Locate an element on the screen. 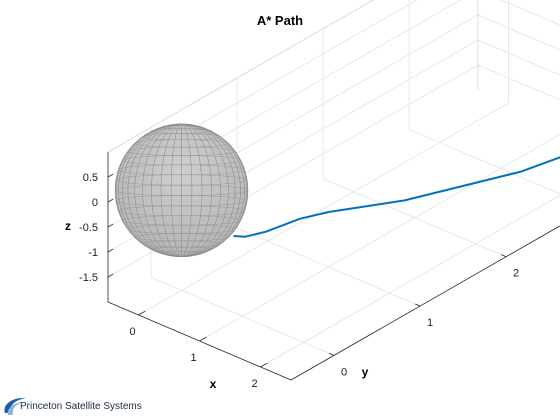 The width and height of the screenshot is (560, 420). y-axis-label: y is located at coordinates (365, 372).